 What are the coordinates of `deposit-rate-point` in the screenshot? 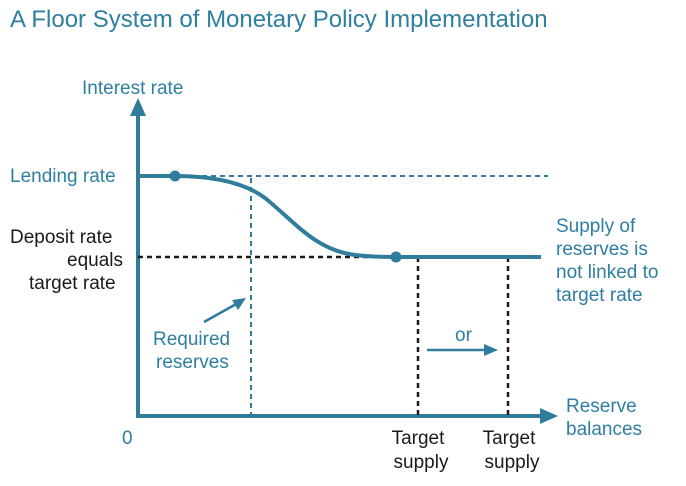 It's located at (396, 257).